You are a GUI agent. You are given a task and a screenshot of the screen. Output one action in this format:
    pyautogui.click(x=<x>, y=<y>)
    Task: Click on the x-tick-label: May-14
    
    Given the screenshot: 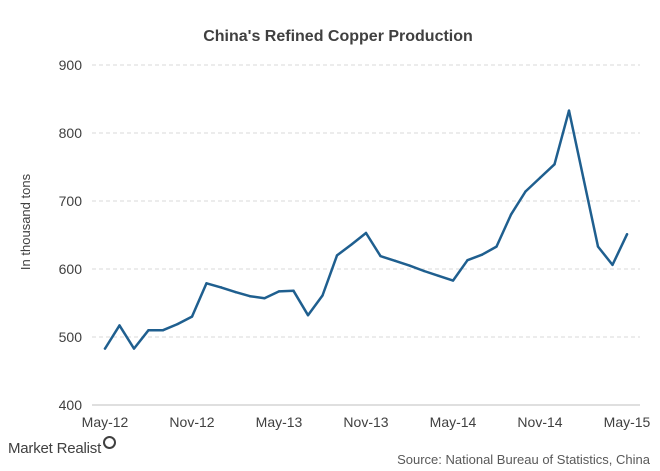 What is the action you would take?
    pyautogui.click(x=453, y=422)
    